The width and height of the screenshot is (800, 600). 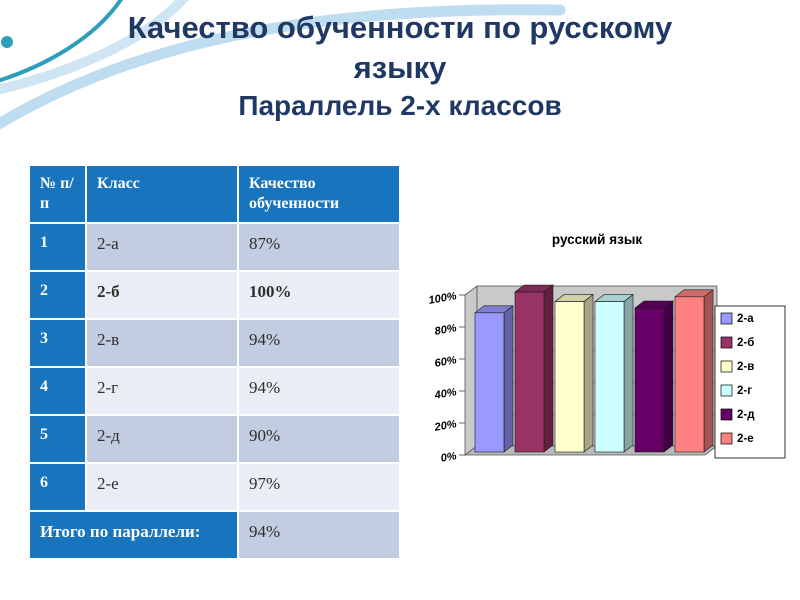 I want to click on y-axis-label: 80%, so click(x=446, y=330).